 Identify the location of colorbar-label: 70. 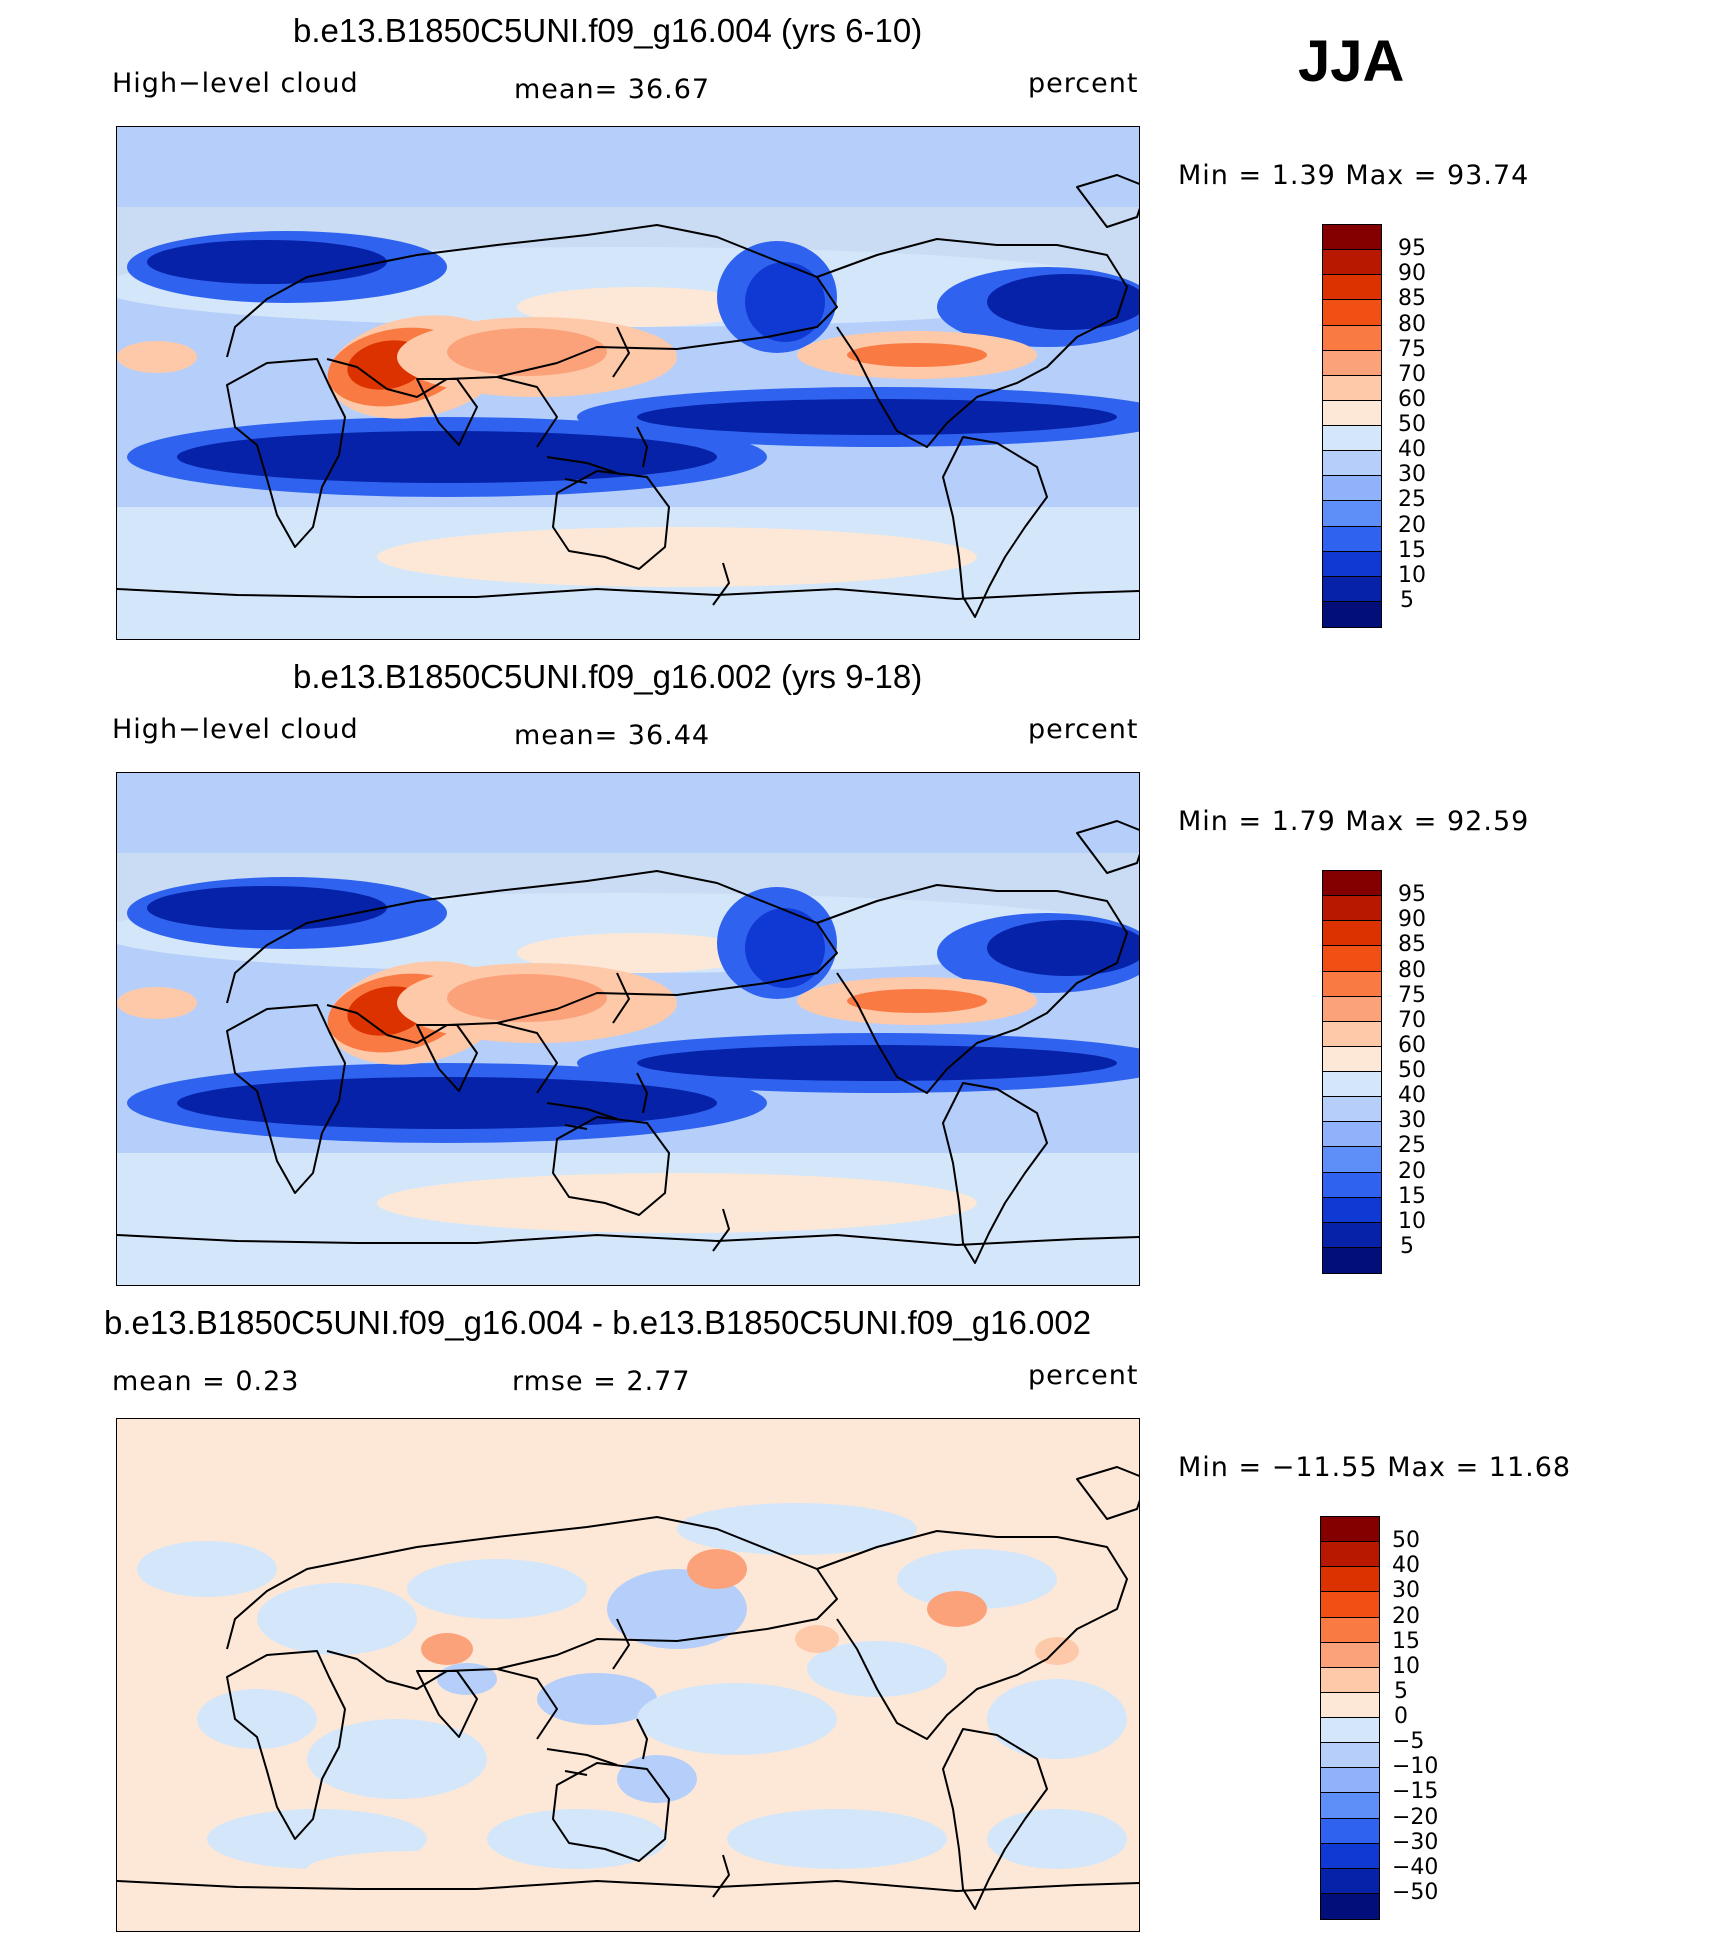
(1412, 374).